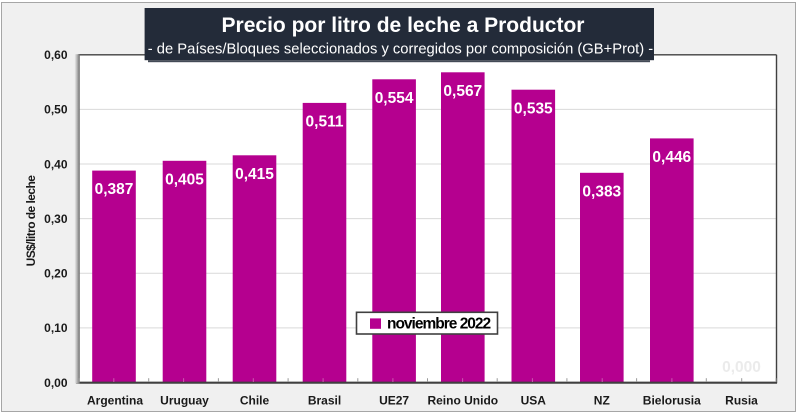  Describe the element at coordinates (255, 401) in the screenshot. I see `svg-text: Chile` at that location.